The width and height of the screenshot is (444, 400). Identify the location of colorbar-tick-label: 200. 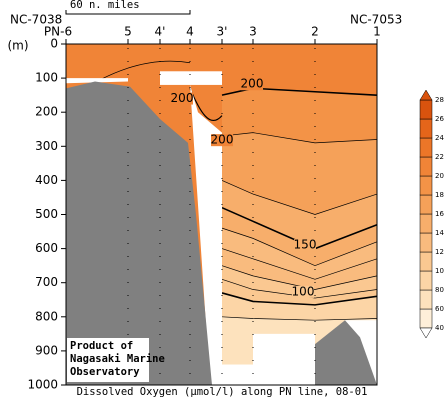
(439, 176).